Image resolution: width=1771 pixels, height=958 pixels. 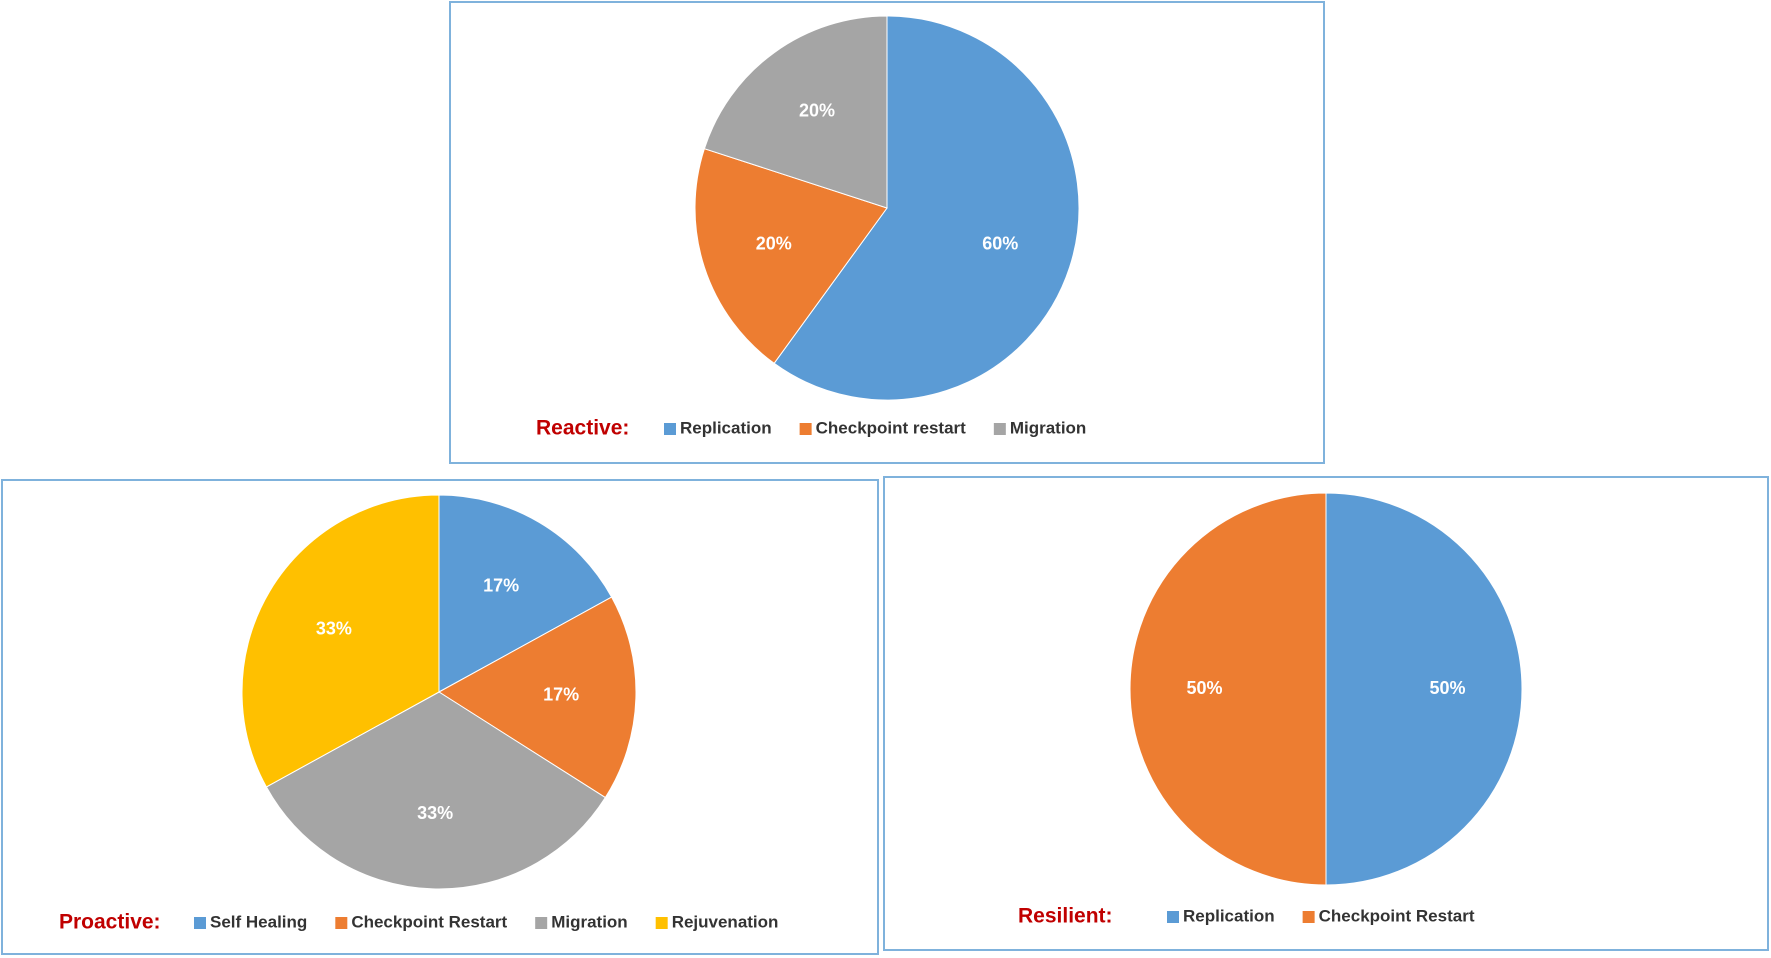 I want to click on legend-label: Rejuvenation, so click(x=725, y=921).